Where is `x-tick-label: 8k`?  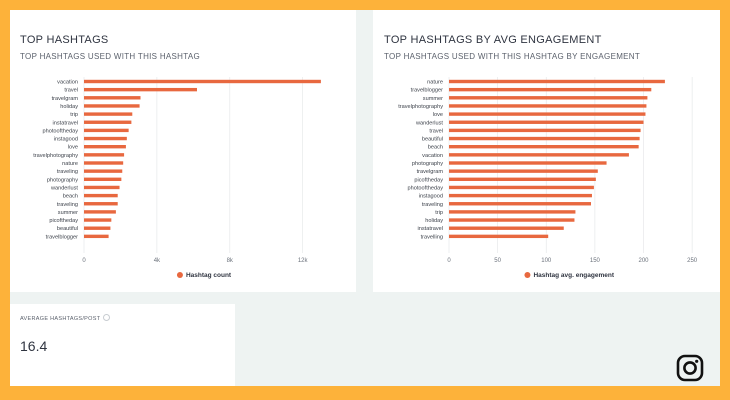
x-tick-label: 8k is located at coordinates (230, 261).